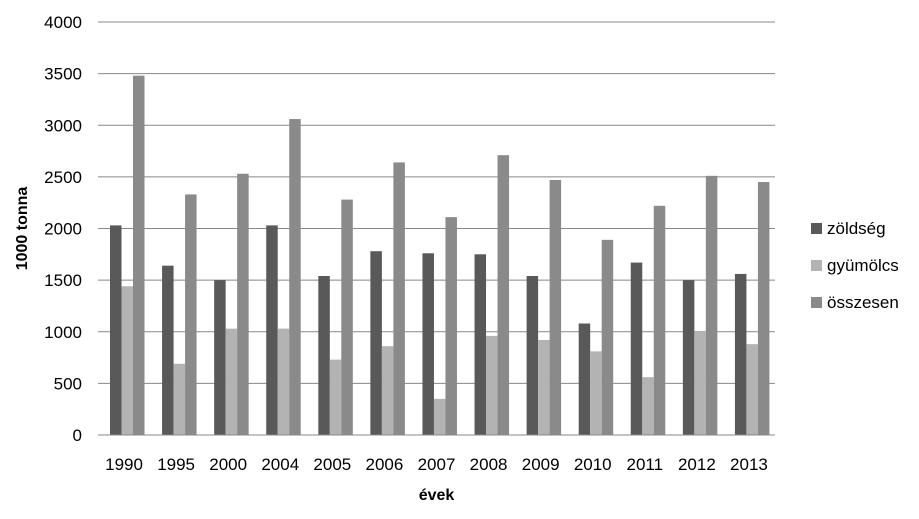 This screenshot has height=519, width=919. I want to click on x-tick-label: 2012, so click(697, 464).